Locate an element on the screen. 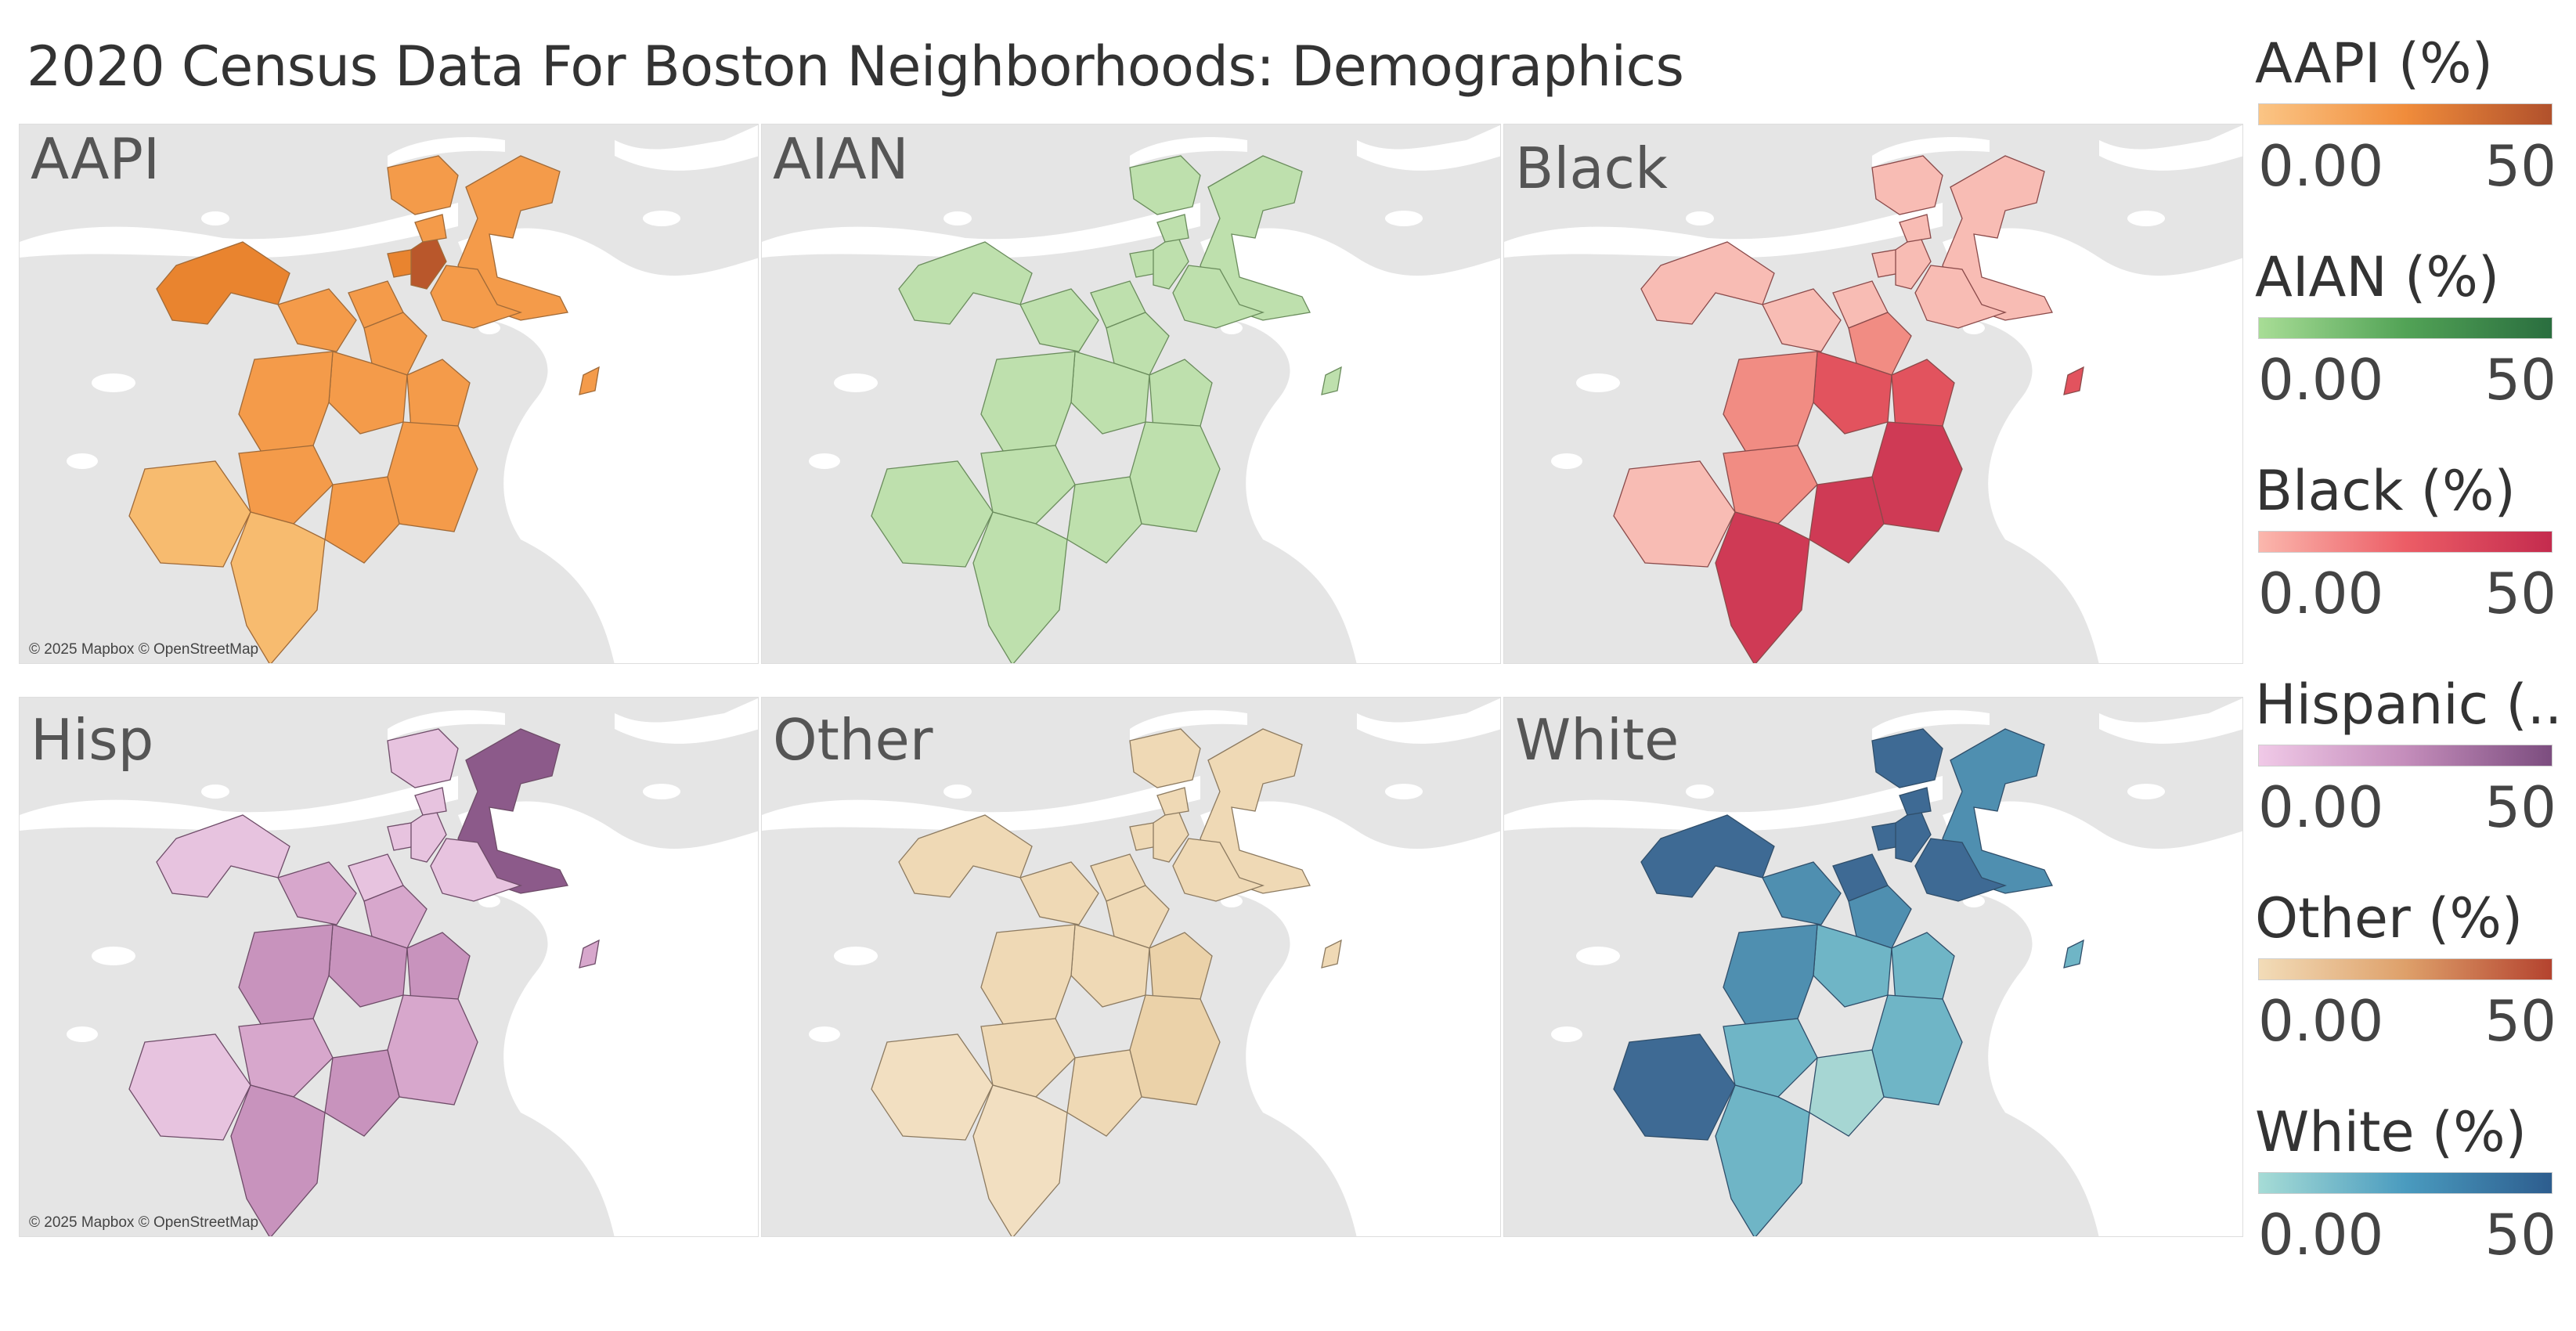 The width and height of the screenshot is (2576, 1331). map-panel-aian: AIAN is located at coordinates (1131, 394).